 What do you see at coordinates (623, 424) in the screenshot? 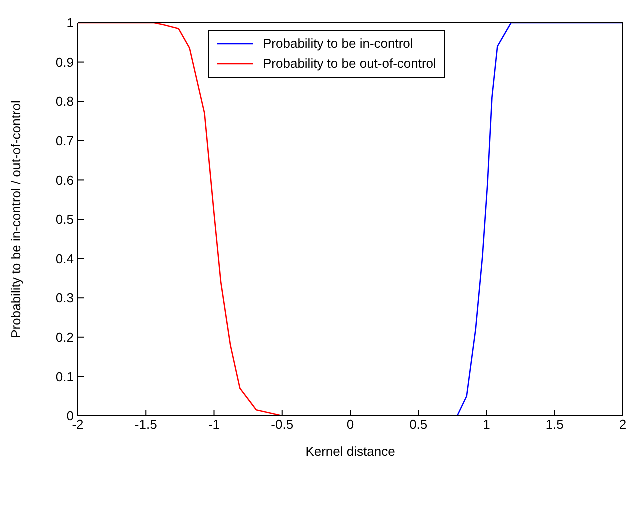
I see `x-tick-label: 2` at bounding box center [623, 424].